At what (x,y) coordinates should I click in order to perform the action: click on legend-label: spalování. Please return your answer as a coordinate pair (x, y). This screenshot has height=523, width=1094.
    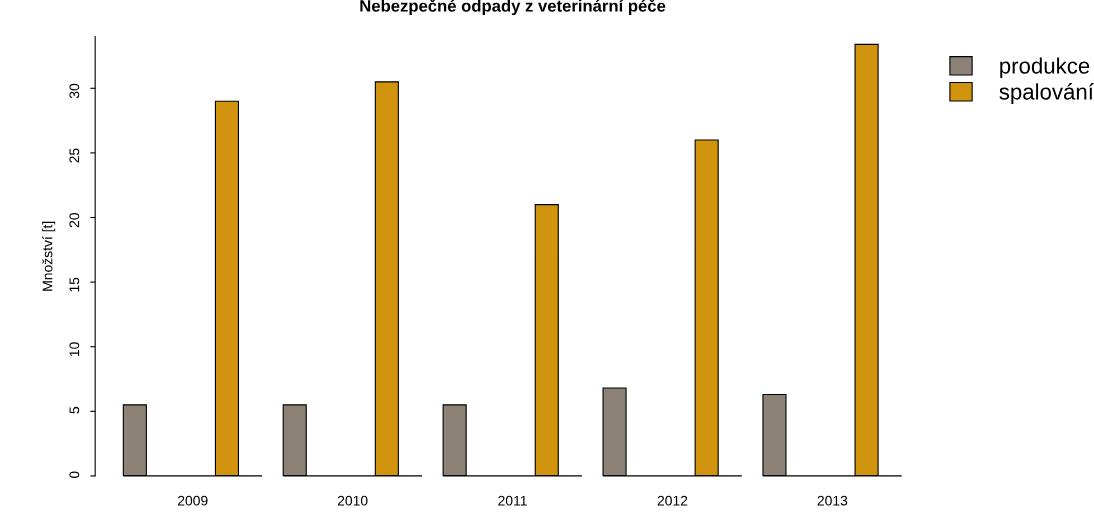
    Looking at the image, I should click on (1046, 94).